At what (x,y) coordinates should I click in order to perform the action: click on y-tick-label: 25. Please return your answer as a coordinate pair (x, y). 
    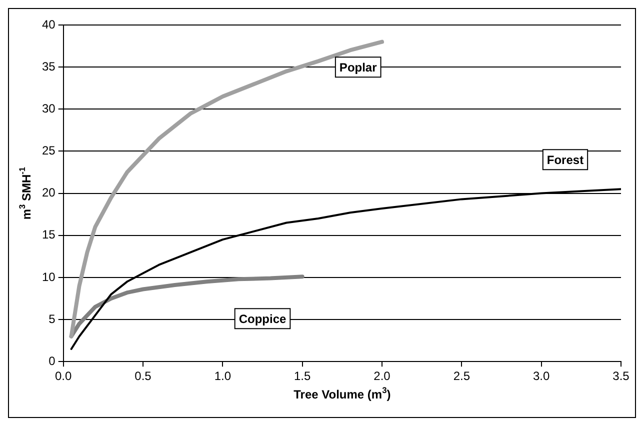
    Looking at the image, I should click on (49, 151).